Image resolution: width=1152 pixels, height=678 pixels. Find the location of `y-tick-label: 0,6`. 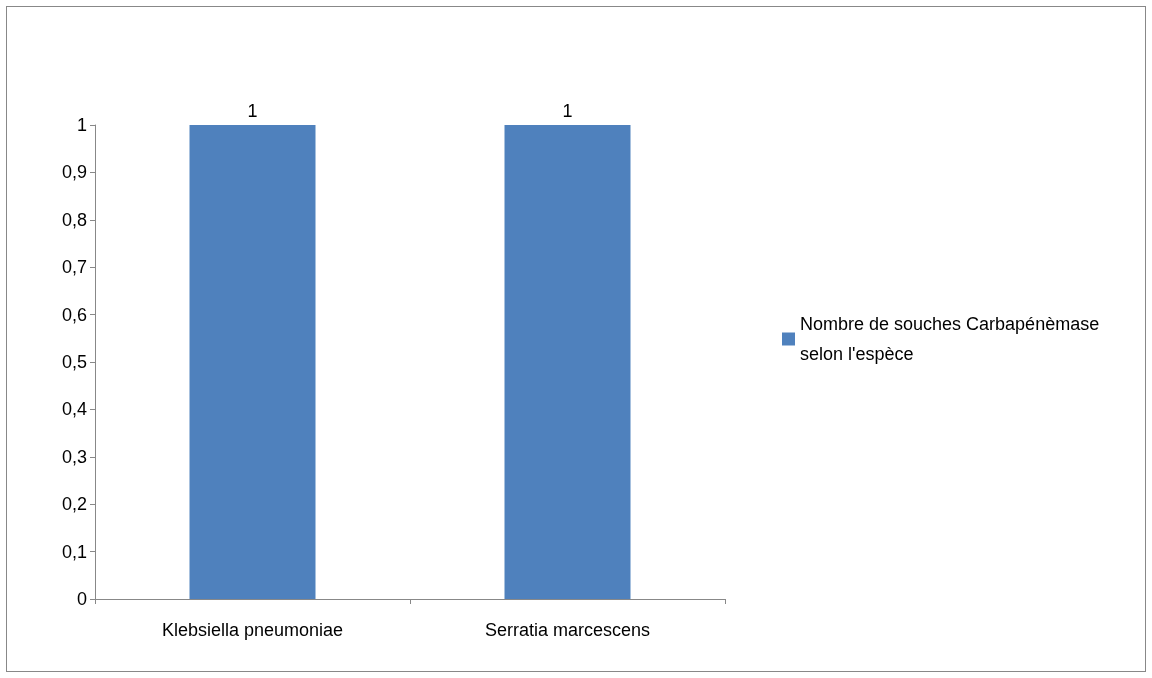

y-tick-label: 0,6 is located at coordinates (74, 314).